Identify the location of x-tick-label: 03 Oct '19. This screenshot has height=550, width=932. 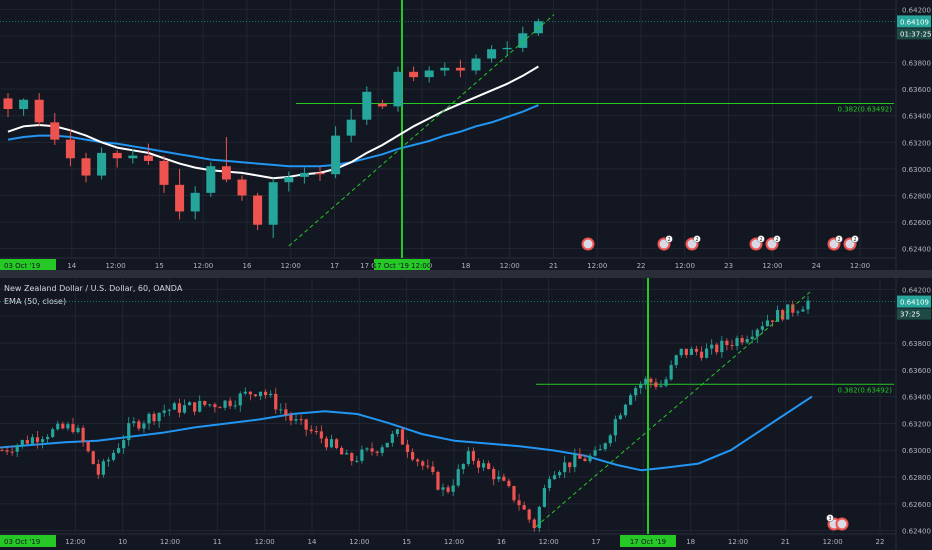
(22, 266).